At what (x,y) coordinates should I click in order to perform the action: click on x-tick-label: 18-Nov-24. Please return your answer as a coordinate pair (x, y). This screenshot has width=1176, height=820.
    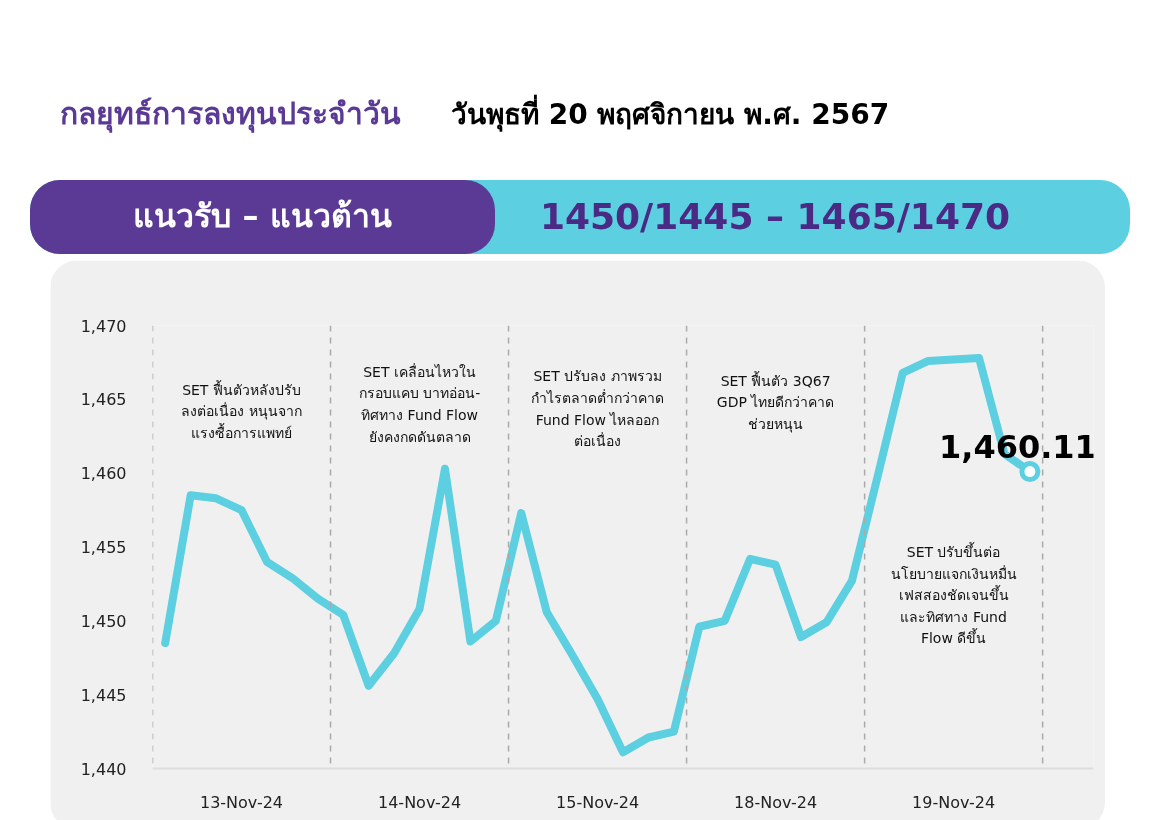
    Looking at the image, I should click on (776, 802).